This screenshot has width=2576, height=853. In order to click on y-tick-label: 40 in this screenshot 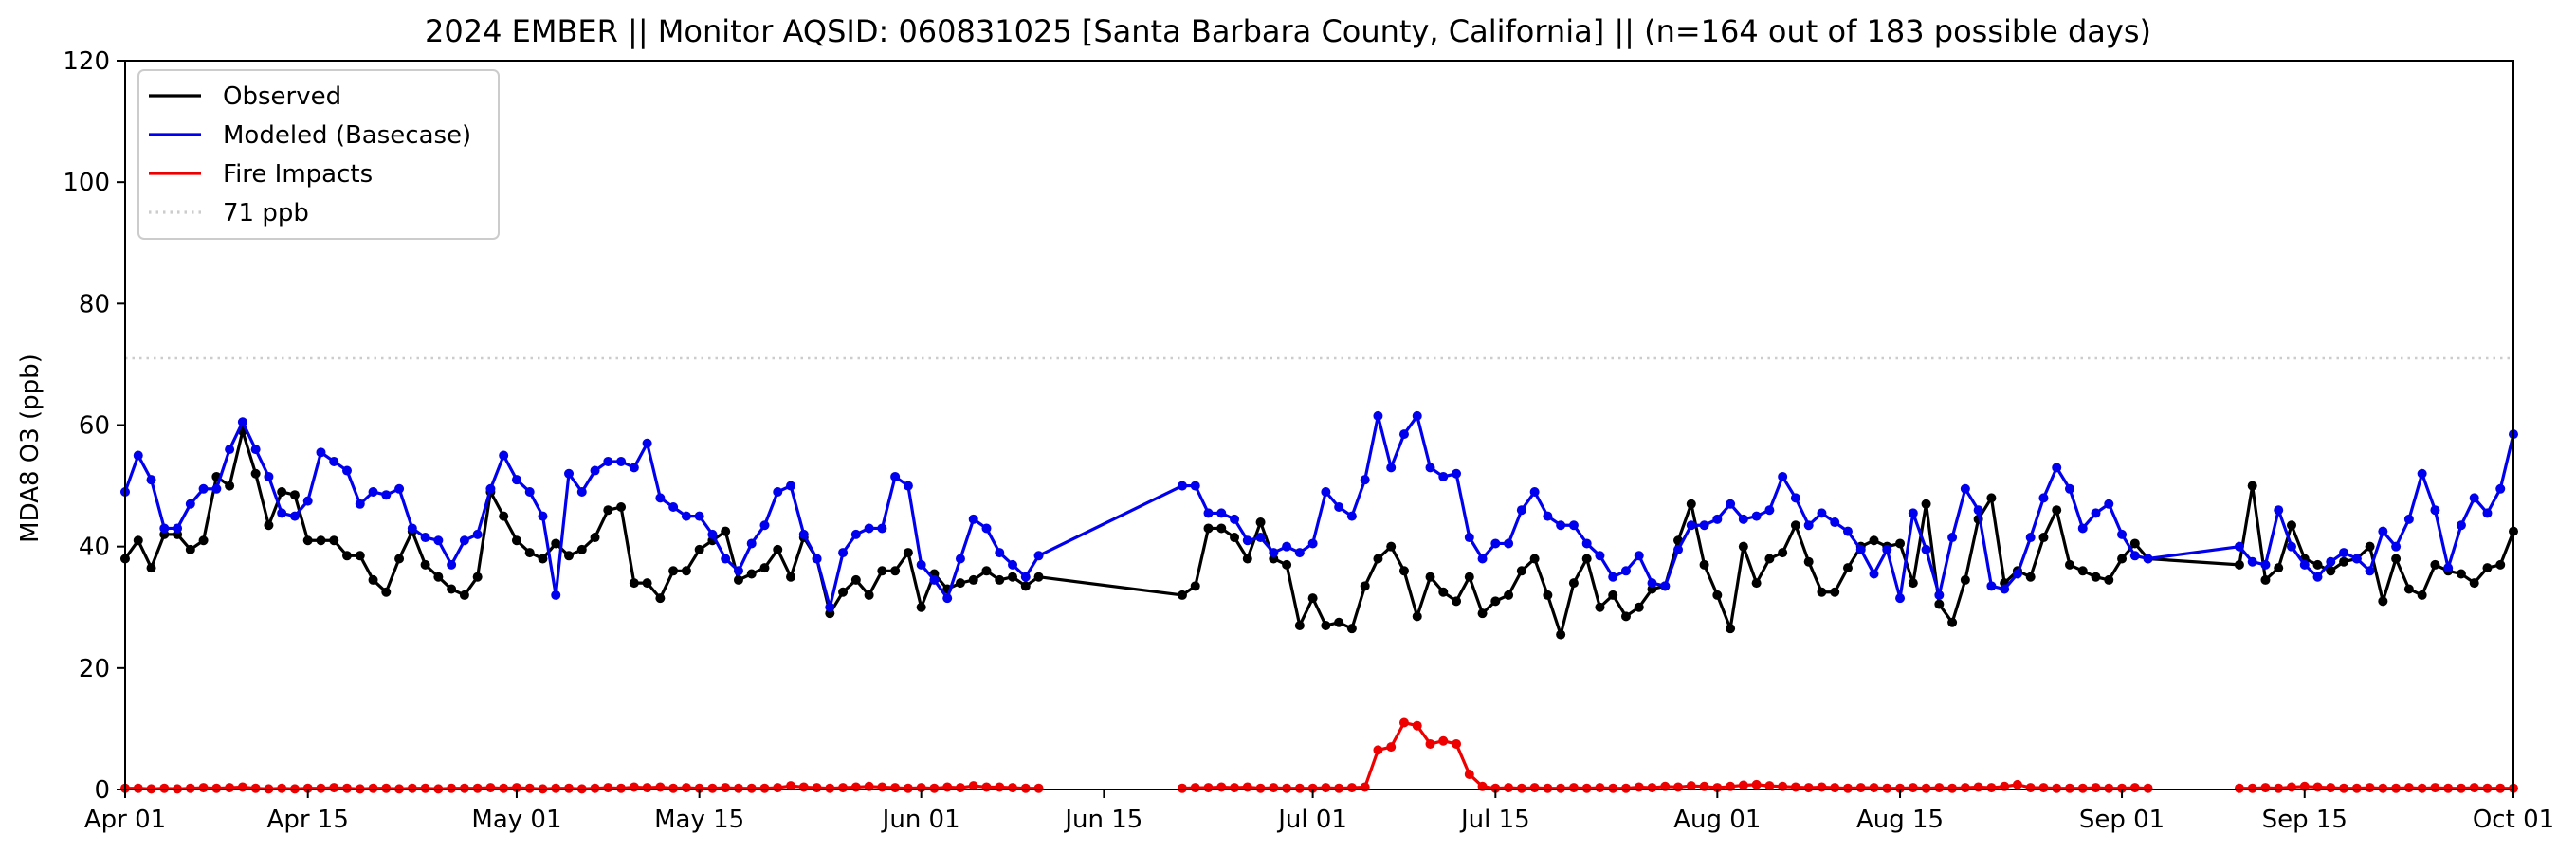, I will do `click(94, 548)`.